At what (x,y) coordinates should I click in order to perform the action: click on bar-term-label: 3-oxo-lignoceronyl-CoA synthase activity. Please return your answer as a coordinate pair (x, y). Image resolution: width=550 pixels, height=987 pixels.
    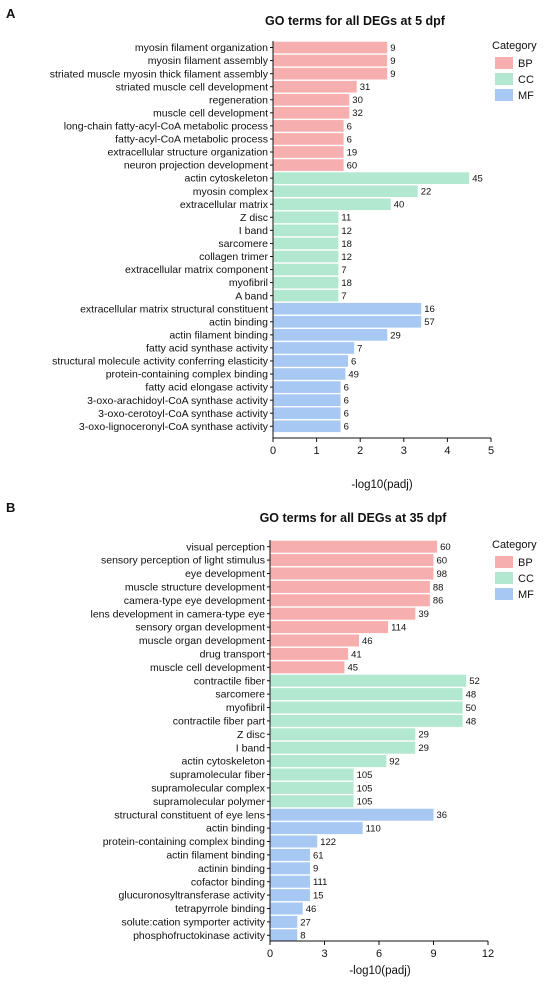
    Looking at the image, I should click on (174, 427).